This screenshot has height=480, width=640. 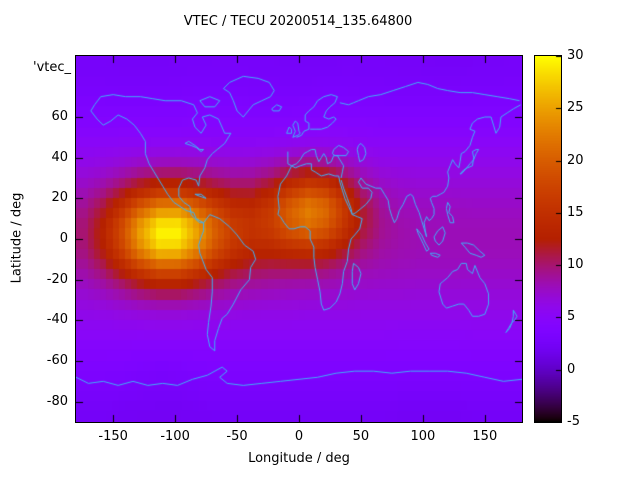 What do you see at coordinates (423, 436) in the screenshot?
I see `x-tick-label: 100` at bounding box center [423, 436].